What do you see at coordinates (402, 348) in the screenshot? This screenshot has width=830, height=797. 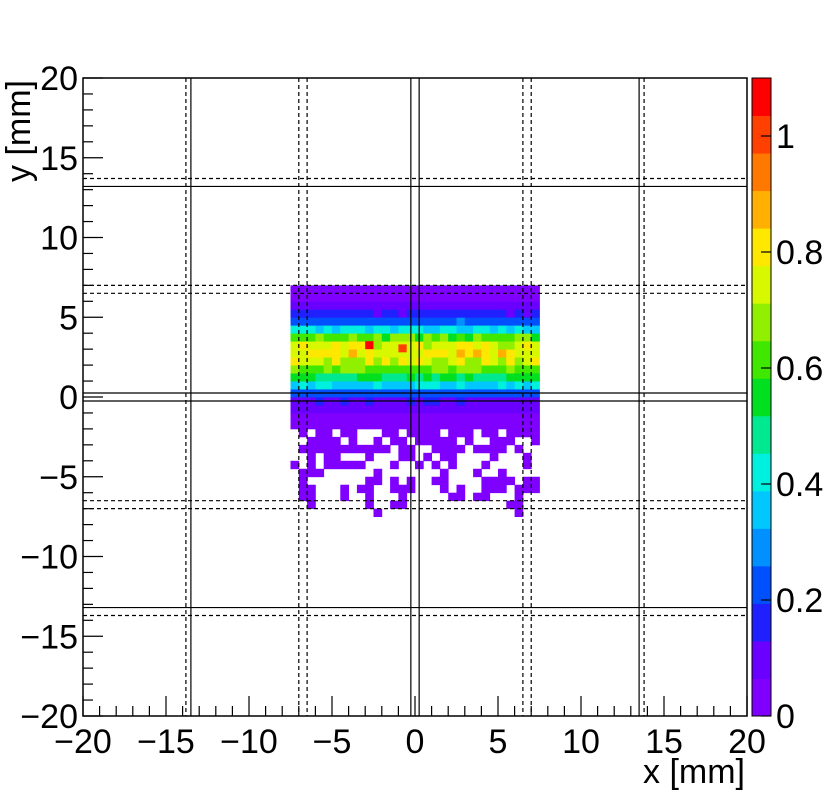 I see `heatmap-hot-spot` at bounding box center [402, 348].